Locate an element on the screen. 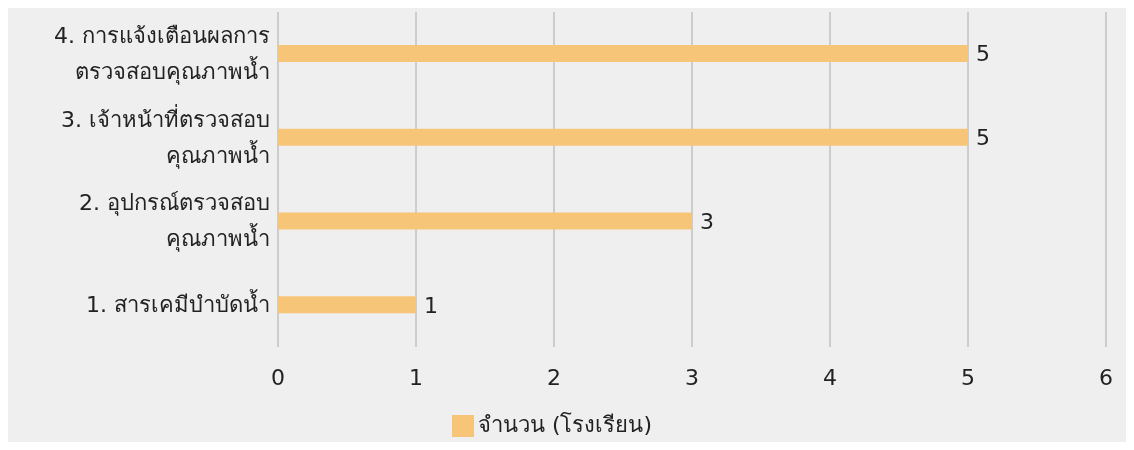 The height and width of the screenshot is (450, 1134). x-tick-label: 0 is located at coordinates (278, 377).